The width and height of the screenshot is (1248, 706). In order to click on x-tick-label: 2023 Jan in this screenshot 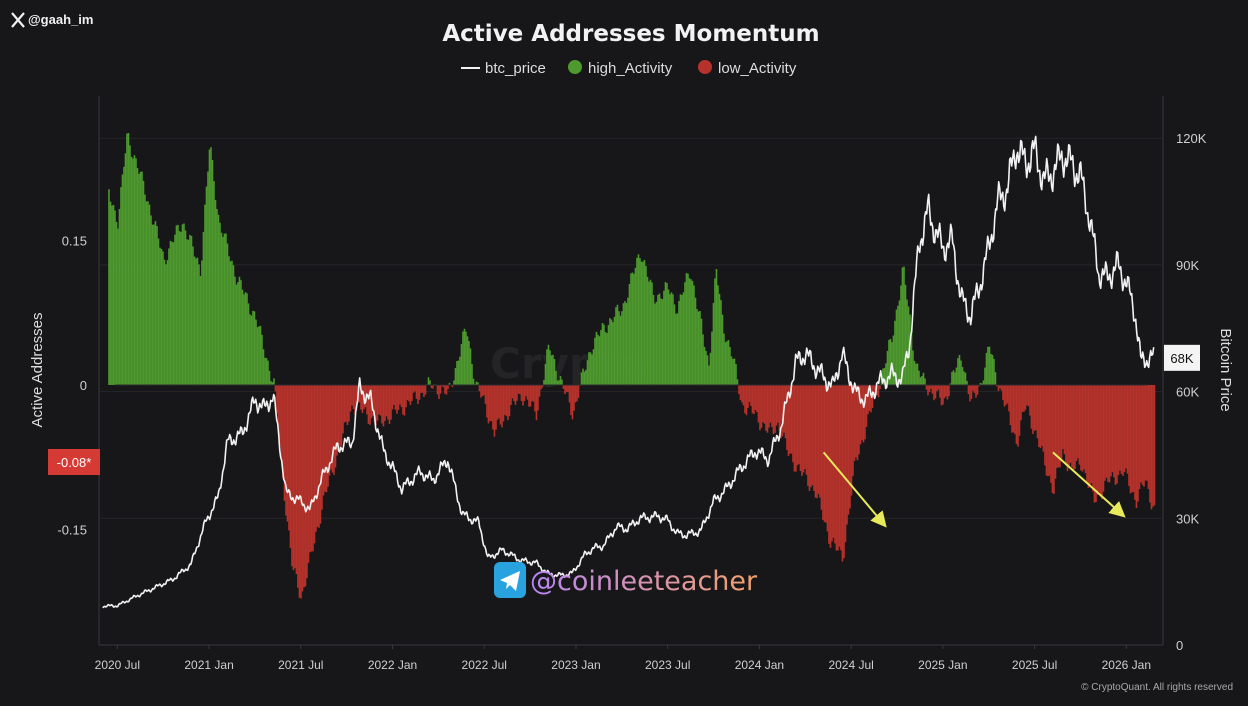, I will do `click(575, 665)`.